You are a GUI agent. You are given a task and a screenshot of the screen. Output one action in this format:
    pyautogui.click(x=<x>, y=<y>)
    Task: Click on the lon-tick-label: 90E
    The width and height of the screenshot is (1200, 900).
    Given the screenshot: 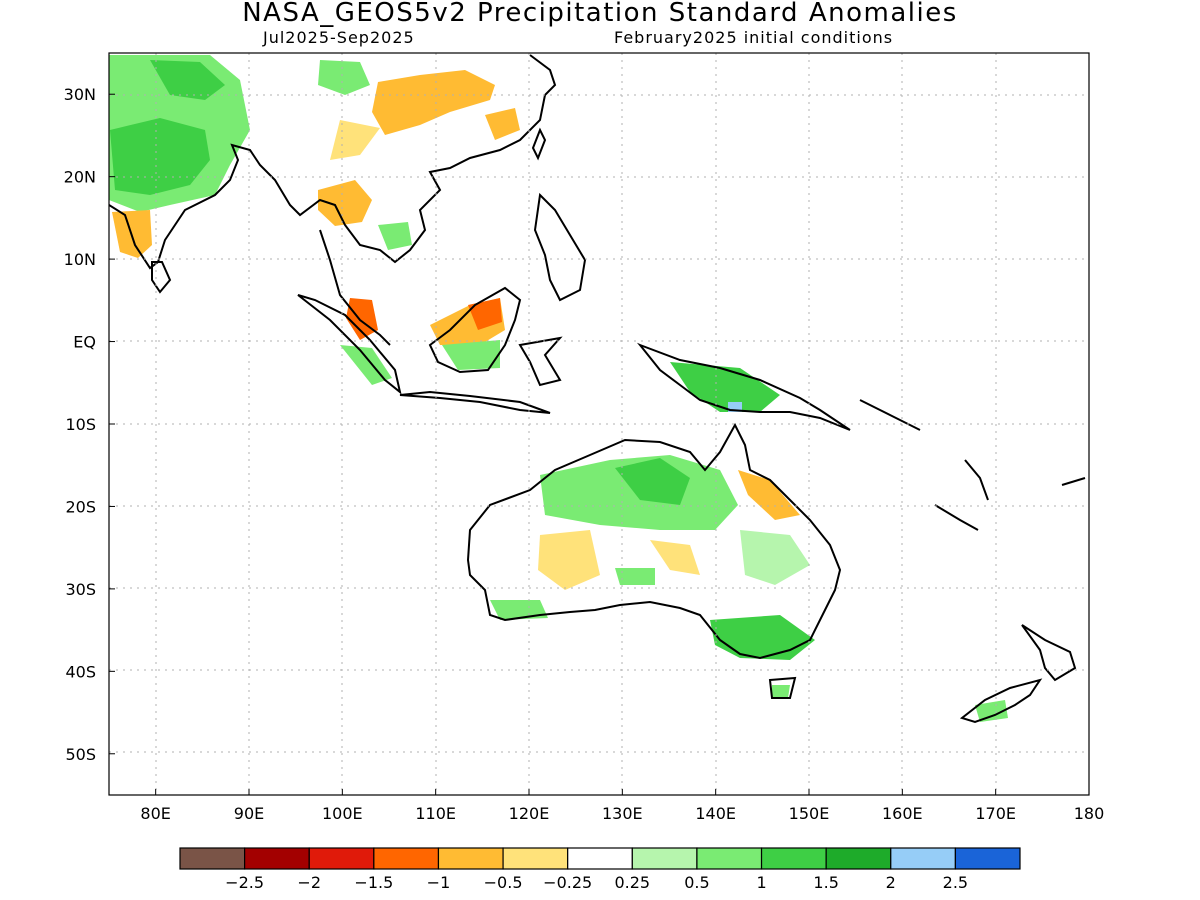 What is the action you would take?
    pyautogui.click(x=249, y=813)
    